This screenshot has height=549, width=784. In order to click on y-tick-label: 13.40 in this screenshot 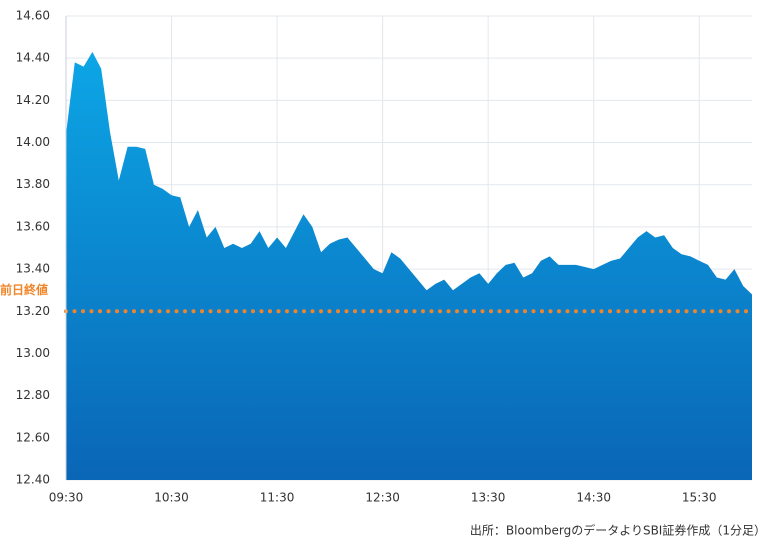, I will do `click(33, 269)`.